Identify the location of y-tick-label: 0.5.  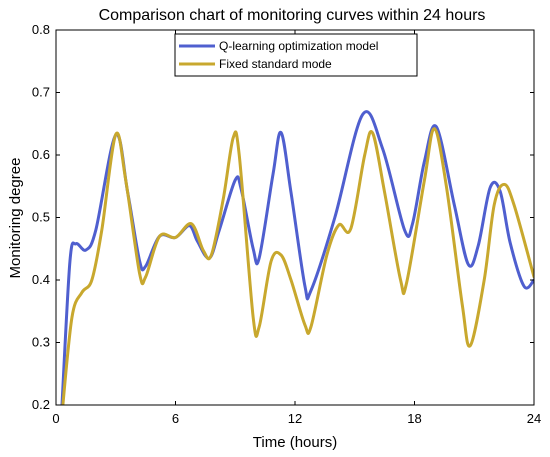
(41, 217).